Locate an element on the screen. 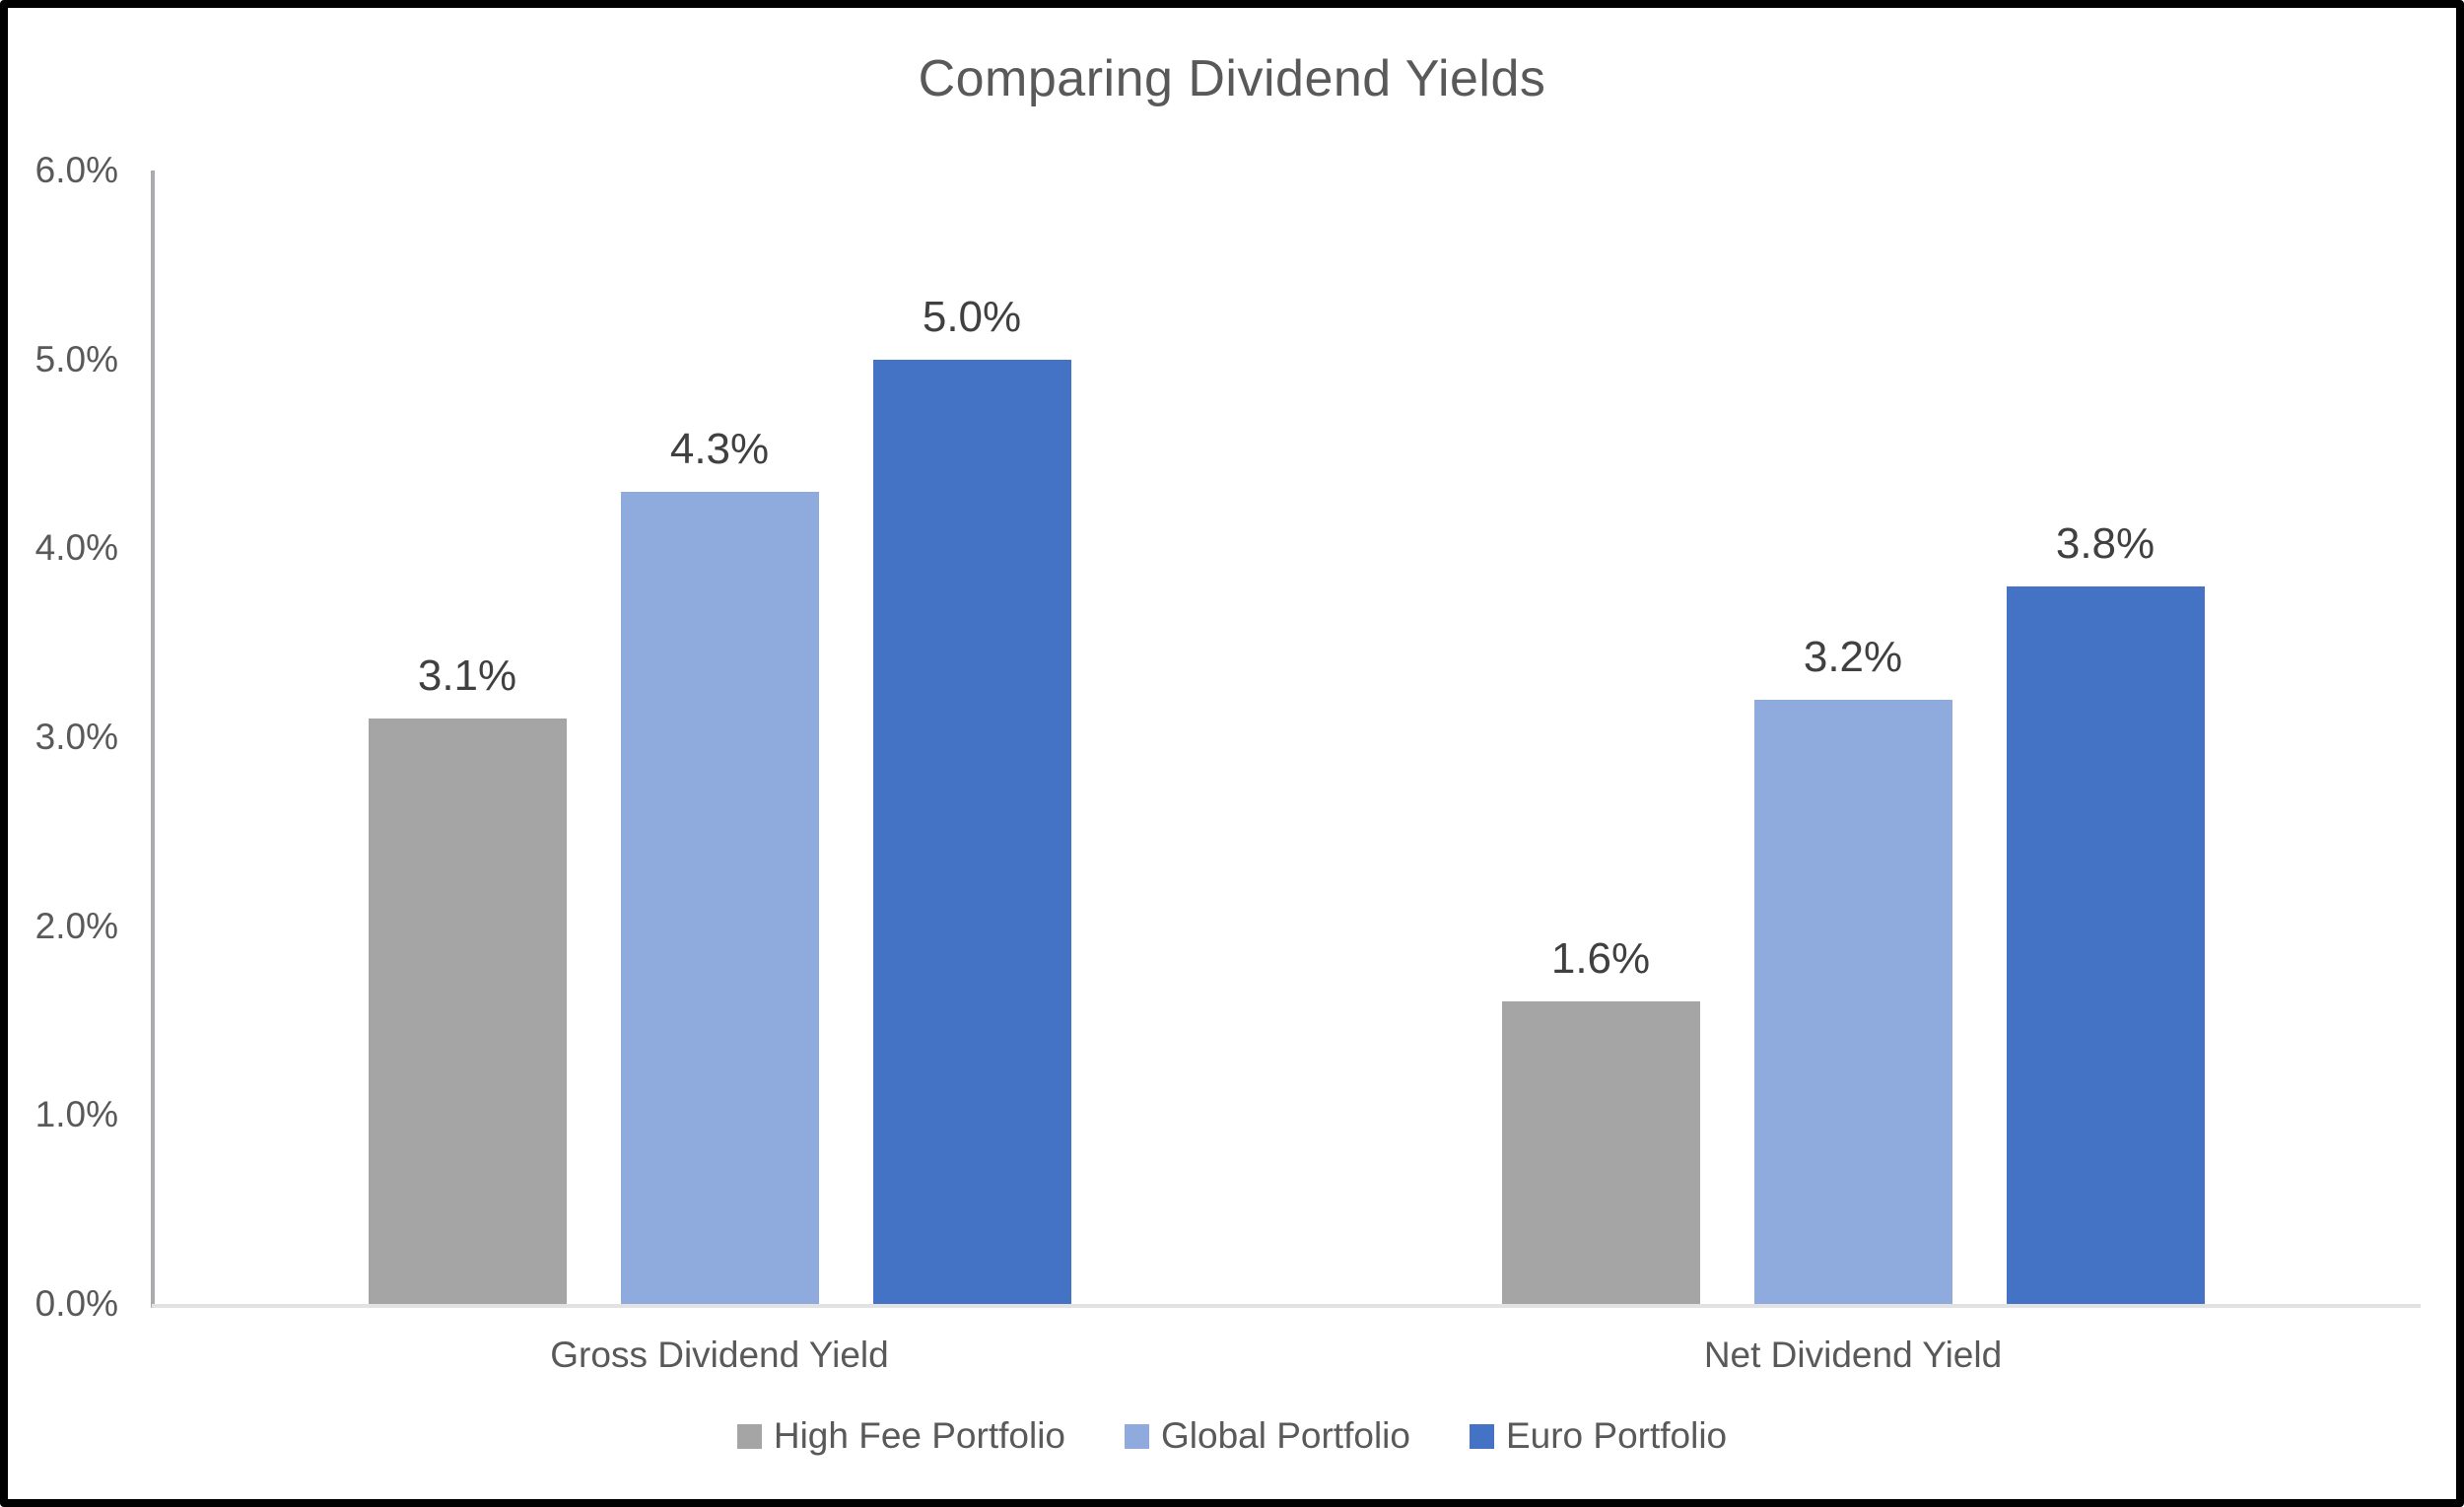 The width and height of the screenshot is (2464, 1507). legend-item-euro-portfolio: Euro Portfolio is located at coordinates (1598, 1436).